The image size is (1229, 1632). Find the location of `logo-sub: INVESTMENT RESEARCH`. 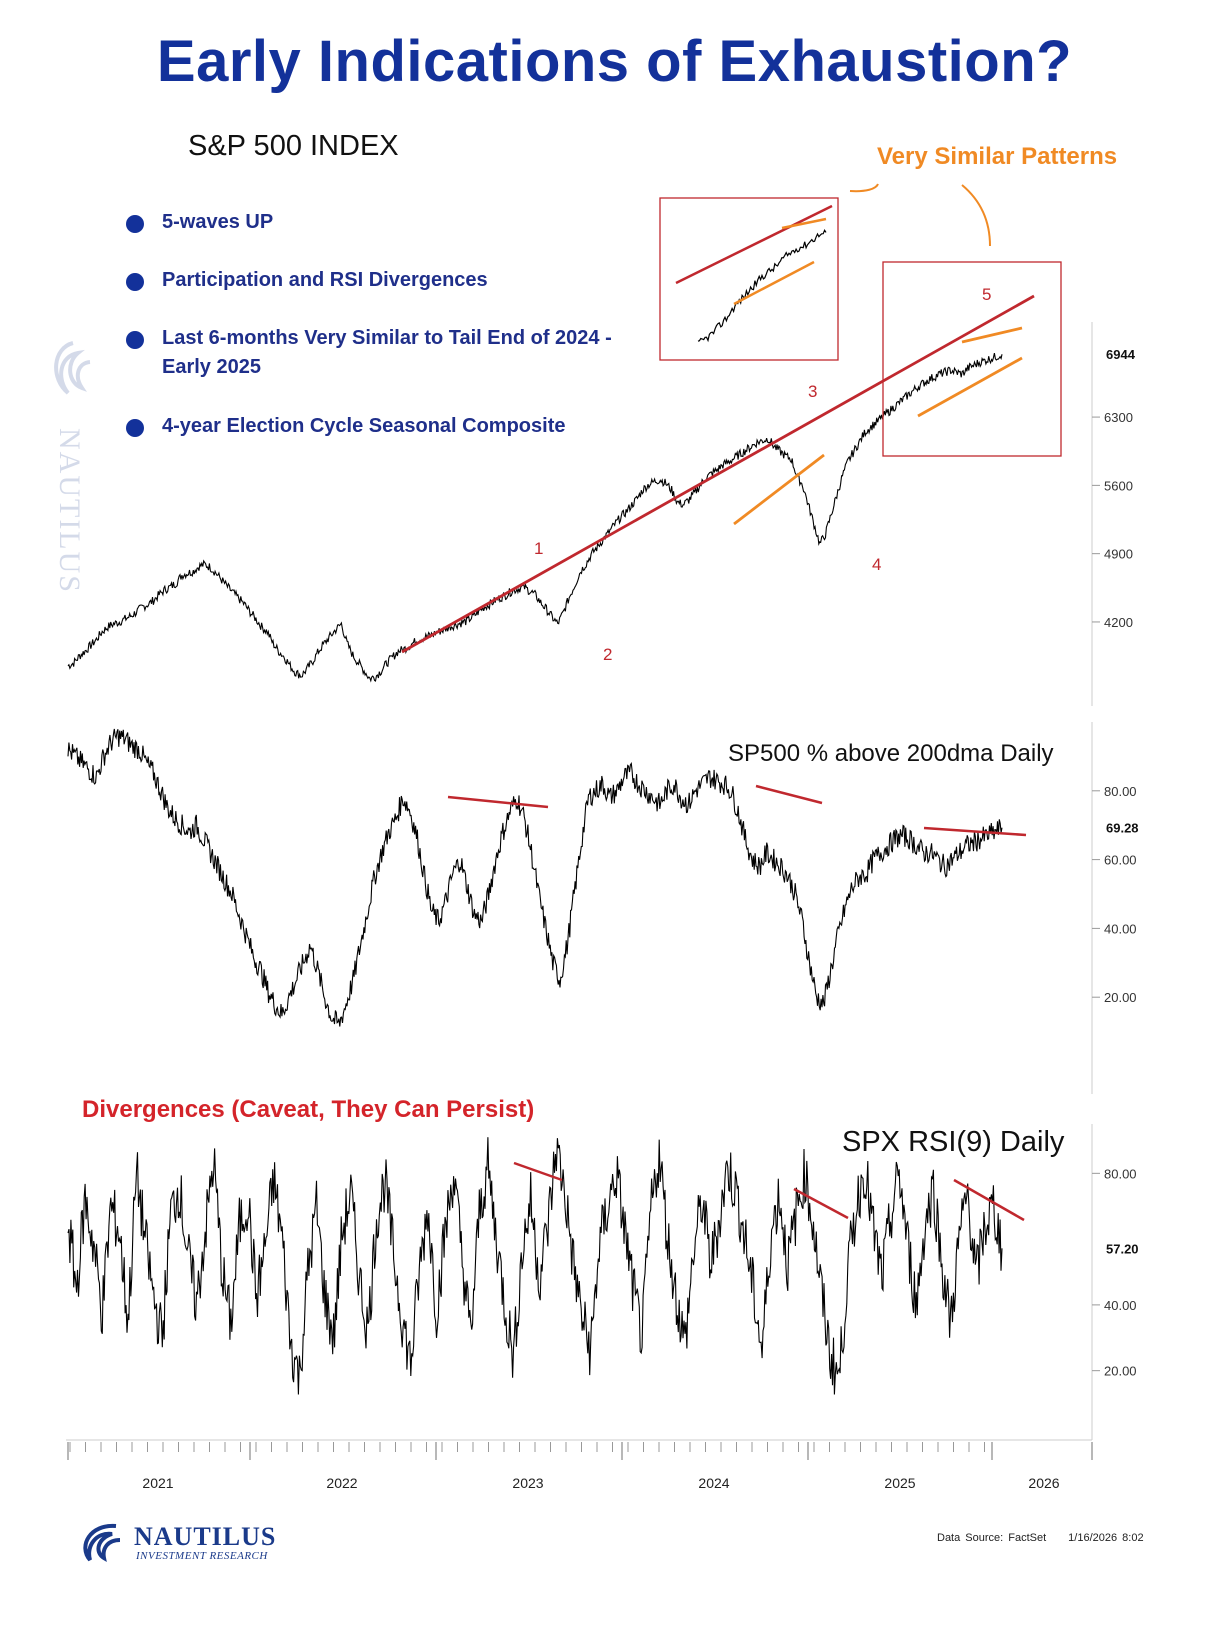

logo-sub: INVESTMENT RESEARCH is located at coordinates (202, 1556).